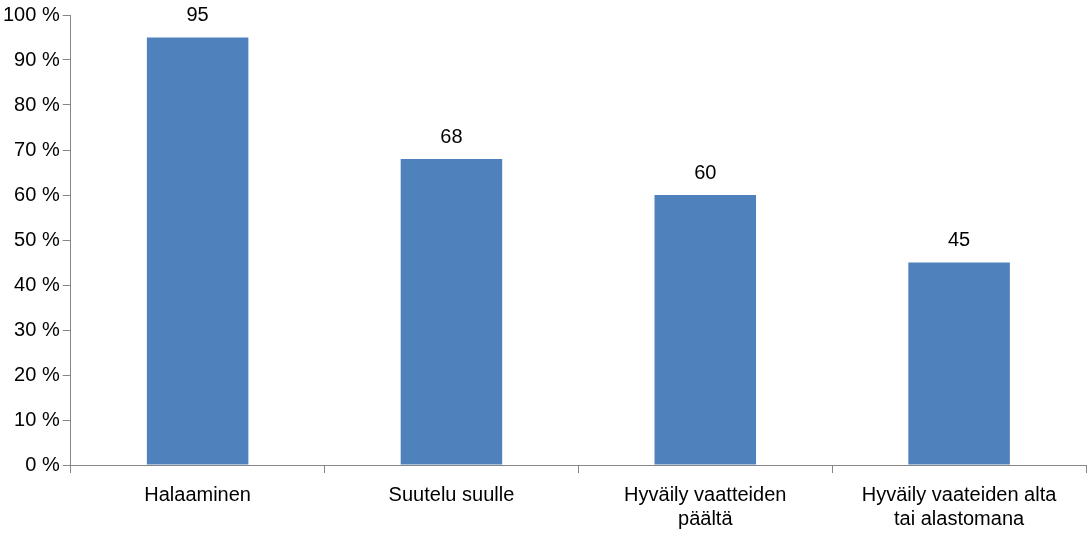 Image resolution: width=1088 pixels, height=541 pixels. I want to click on data-label: 60, so click(705, 171).